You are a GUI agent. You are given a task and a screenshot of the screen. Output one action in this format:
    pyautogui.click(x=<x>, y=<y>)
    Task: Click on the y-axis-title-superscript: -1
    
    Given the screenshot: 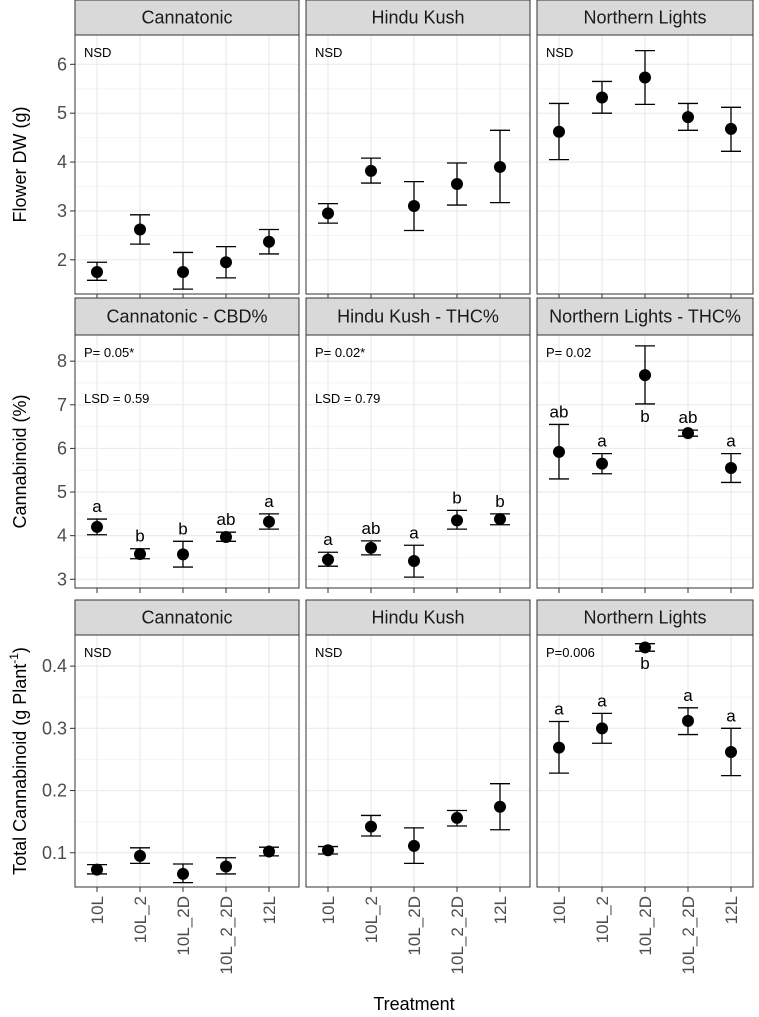 What is the action you would take?
    pyautogui.click(x=14, y=658)
    